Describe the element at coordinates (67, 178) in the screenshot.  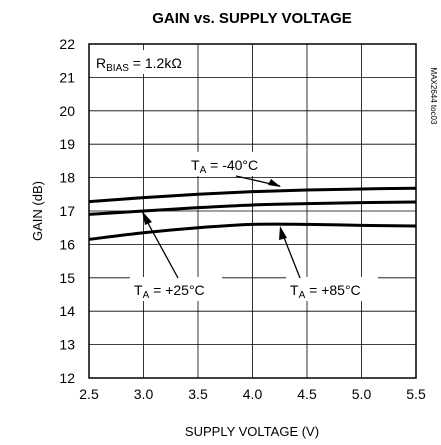
I see `y-tick-label: 18` at that location.